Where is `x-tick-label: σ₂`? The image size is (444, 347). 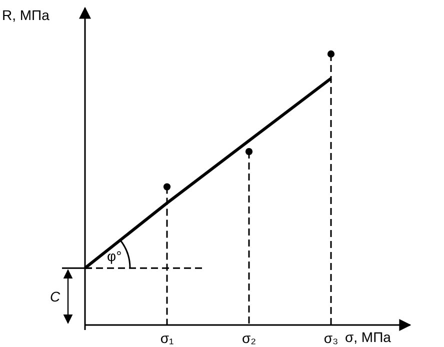 x-tick-label: σ₂ is located at coordinates (249, 338).